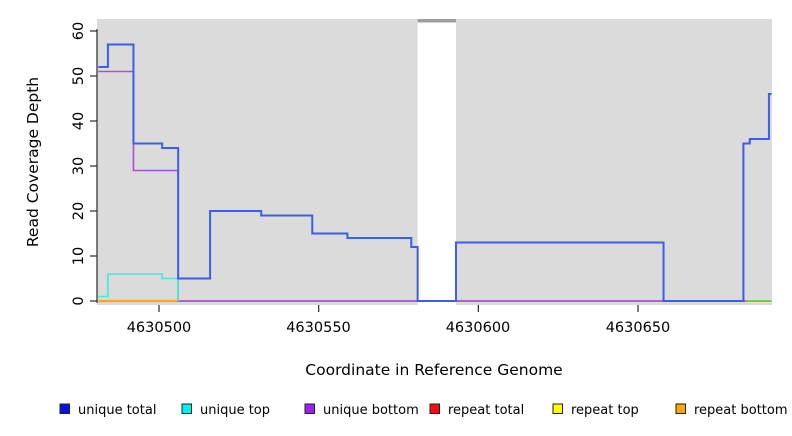 Image resolution: width=792 pixels, height=436 pixels. I want to click on gap-region-band, so click(436, 162).